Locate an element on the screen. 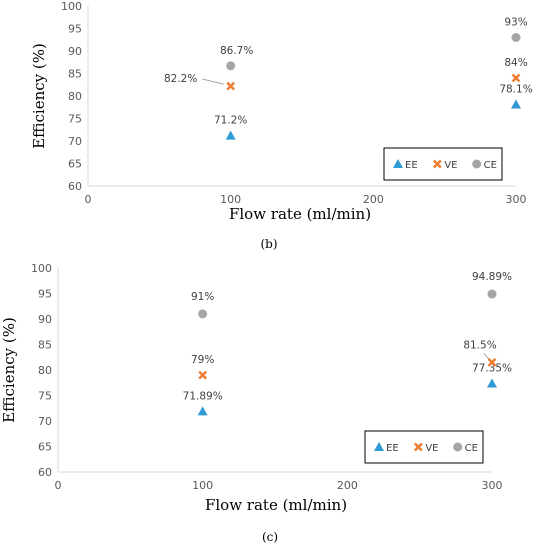 This screenshot has width=536, height=550. ve-data-label: 84% is located at coordinates (515, 63).